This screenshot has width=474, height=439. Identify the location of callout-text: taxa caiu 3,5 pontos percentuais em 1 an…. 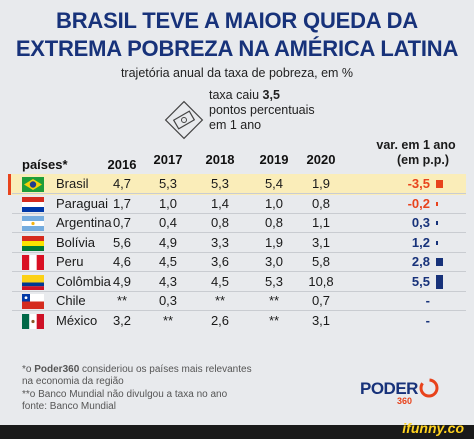
(262, 110).